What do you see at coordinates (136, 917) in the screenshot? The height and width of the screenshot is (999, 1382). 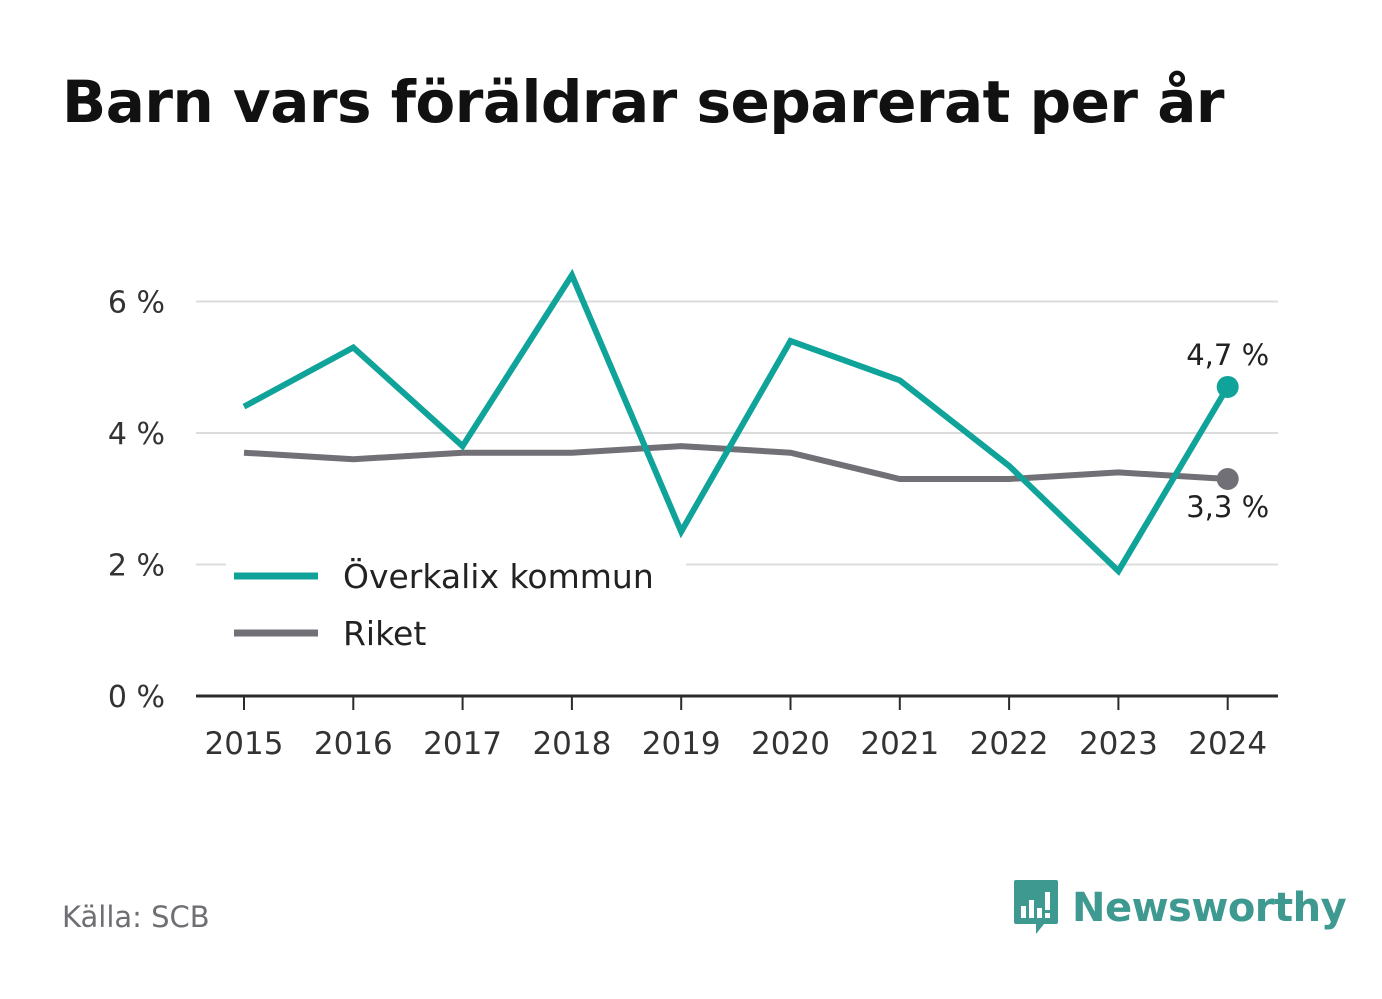 I see `source-note: Källa: SCB` at bounding box center [136, 917].